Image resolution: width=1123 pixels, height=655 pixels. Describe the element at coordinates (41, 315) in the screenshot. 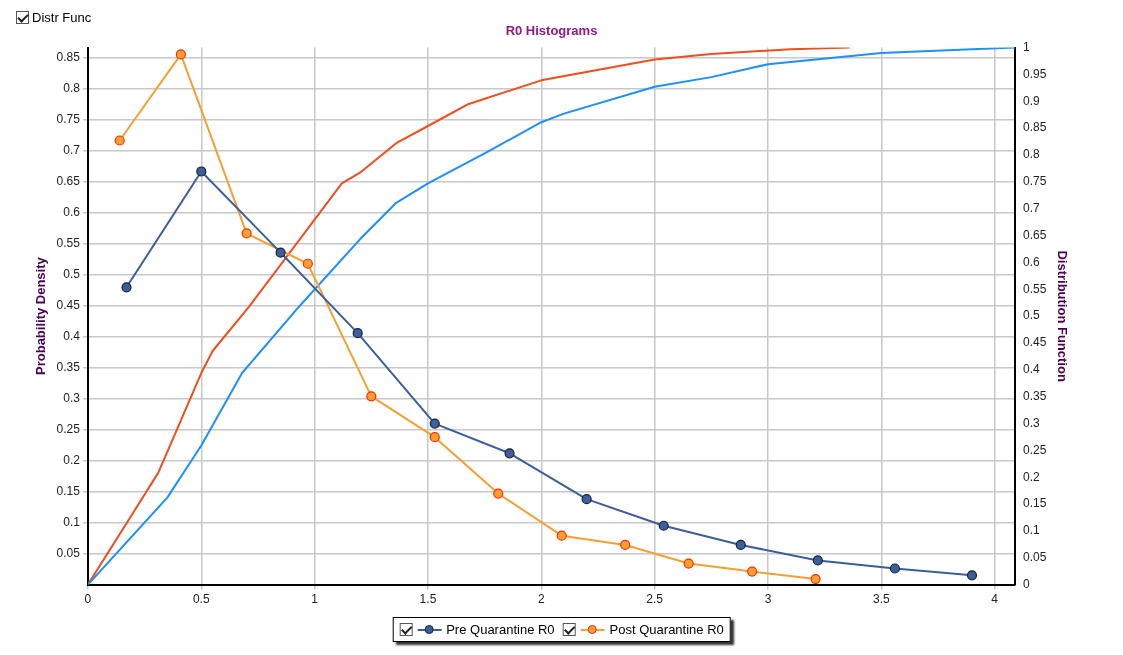

I see `y-axis-title: Probability Density` at that location.